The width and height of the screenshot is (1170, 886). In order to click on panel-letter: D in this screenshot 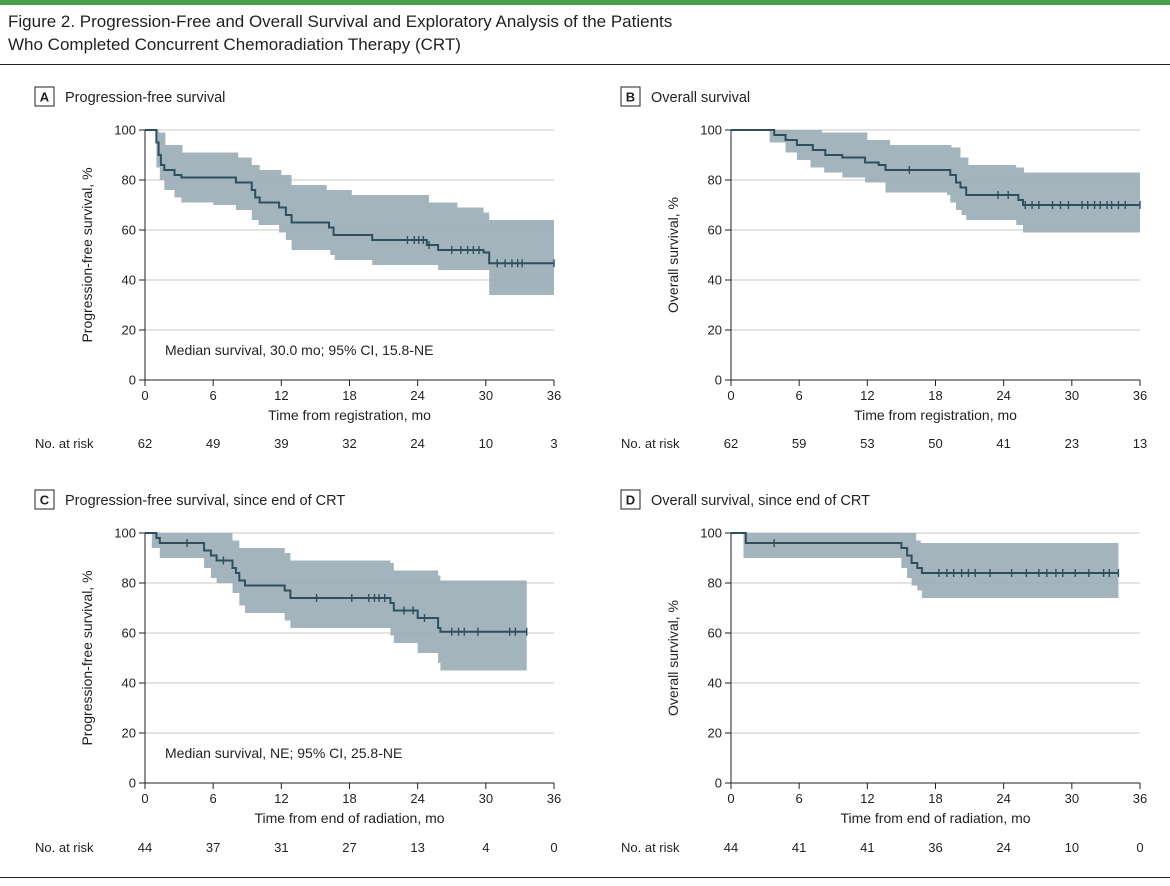, I will do `click(630, 500)`.